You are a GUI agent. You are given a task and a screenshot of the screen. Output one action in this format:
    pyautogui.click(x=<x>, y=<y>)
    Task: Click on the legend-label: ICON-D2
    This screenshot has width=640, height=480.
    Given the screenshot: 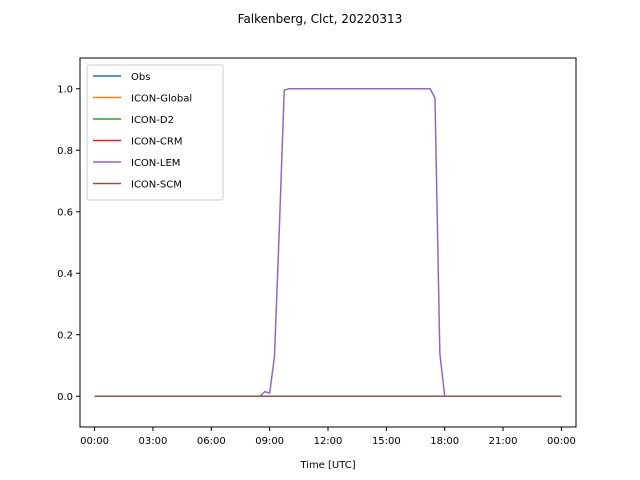 What is the action you would take?
    pyautogui.click(x=152, y=120)
    